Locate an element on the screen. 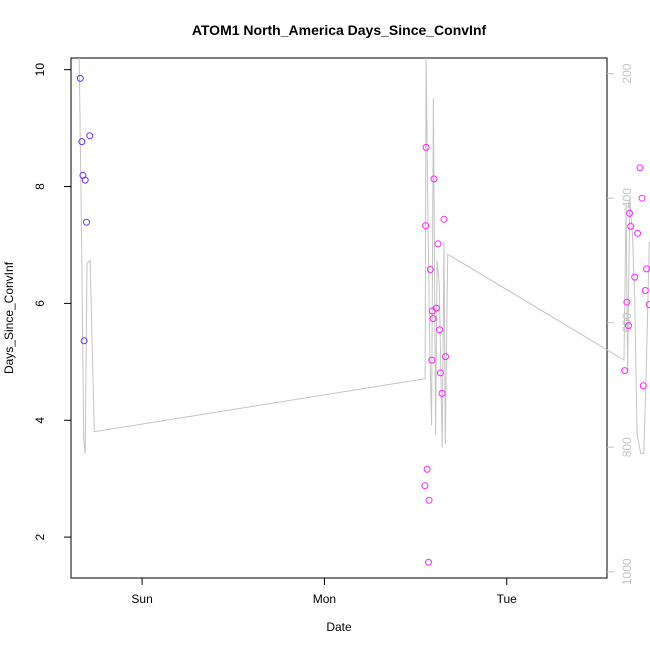 This screenshot has width=650, height=650. y-tick-label: 10 is located at coordinates (40, 70).